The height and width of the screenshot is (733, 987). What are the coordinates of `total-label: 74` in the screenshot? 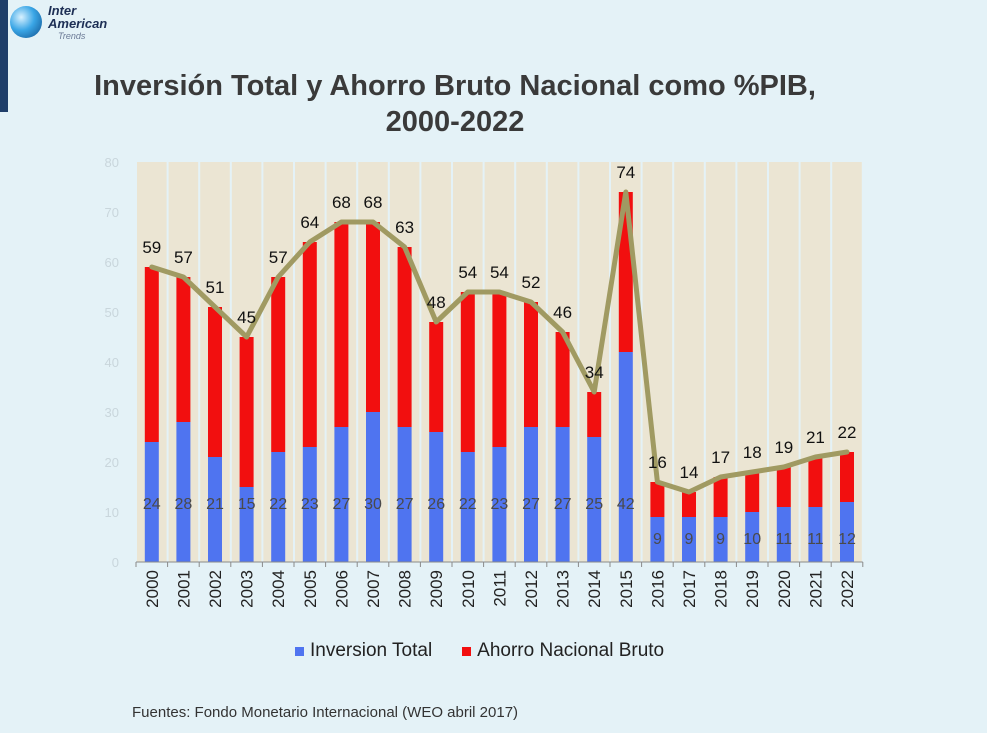 It's located at (625, 172).